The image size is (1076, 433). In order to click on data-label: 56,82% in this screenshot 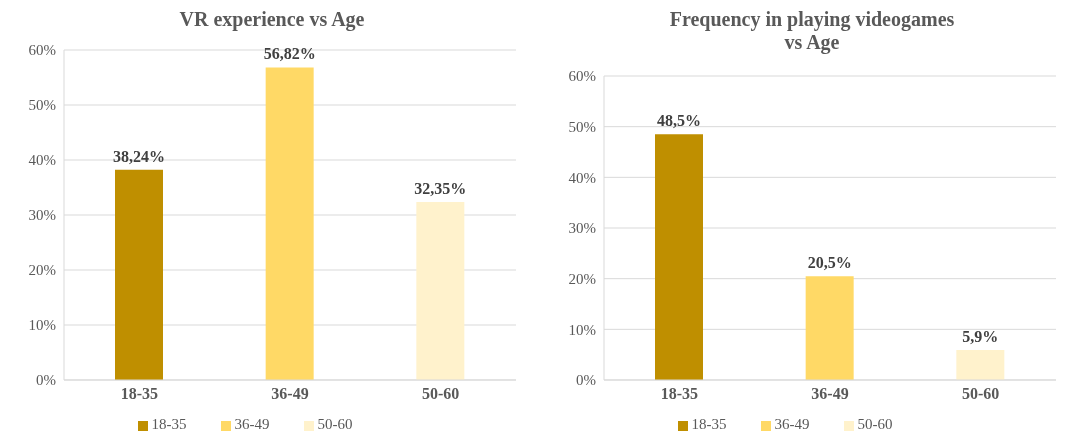, I will do `click(289, 54)`.